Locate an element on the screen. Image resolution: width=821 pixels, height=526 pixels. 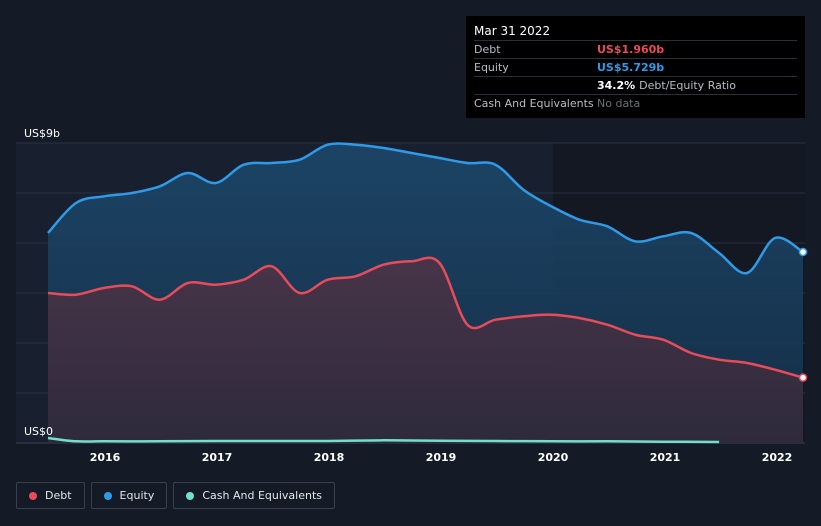
tooltip-row-cash: Cash And Equivalents No data is located at coordinates (635, 103).